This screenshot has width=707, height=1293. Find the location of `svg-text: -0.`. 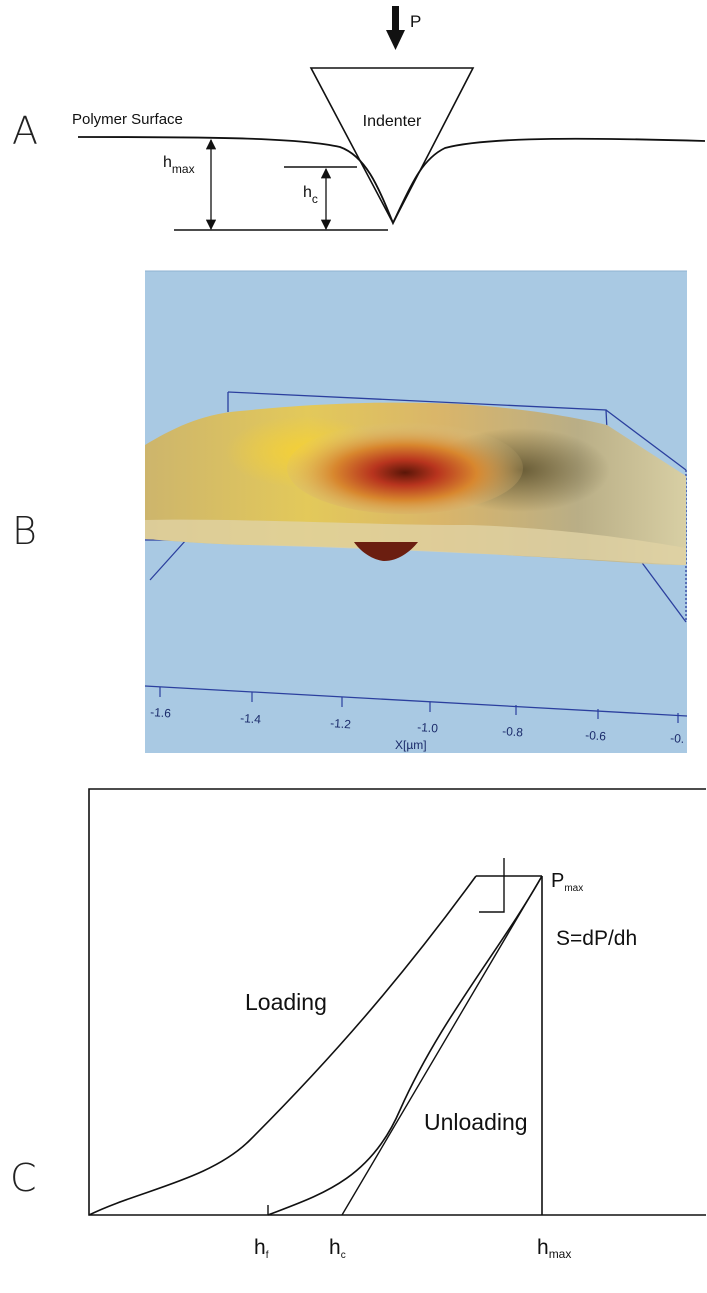

svg-text: -0. is located at coordinates (677, 738).